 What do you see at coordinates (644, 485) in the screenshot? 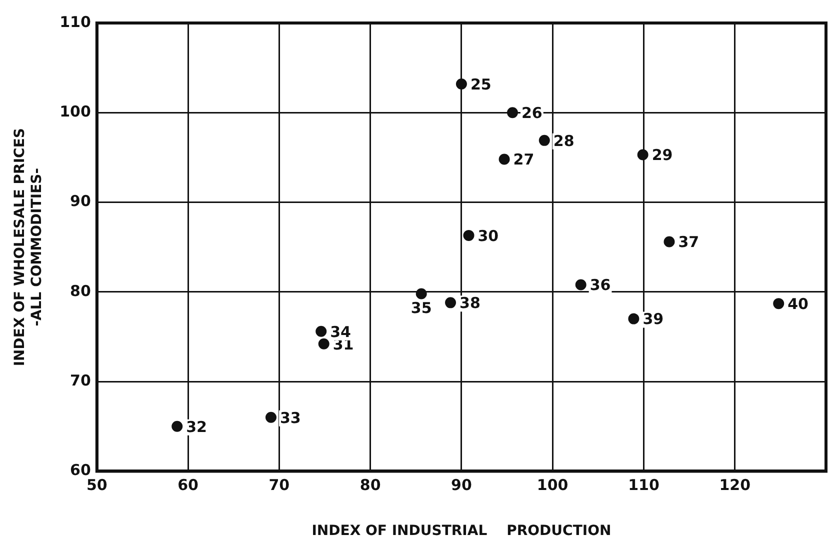
I see `x-tick-label: 110` at bounding box center [644, 485].